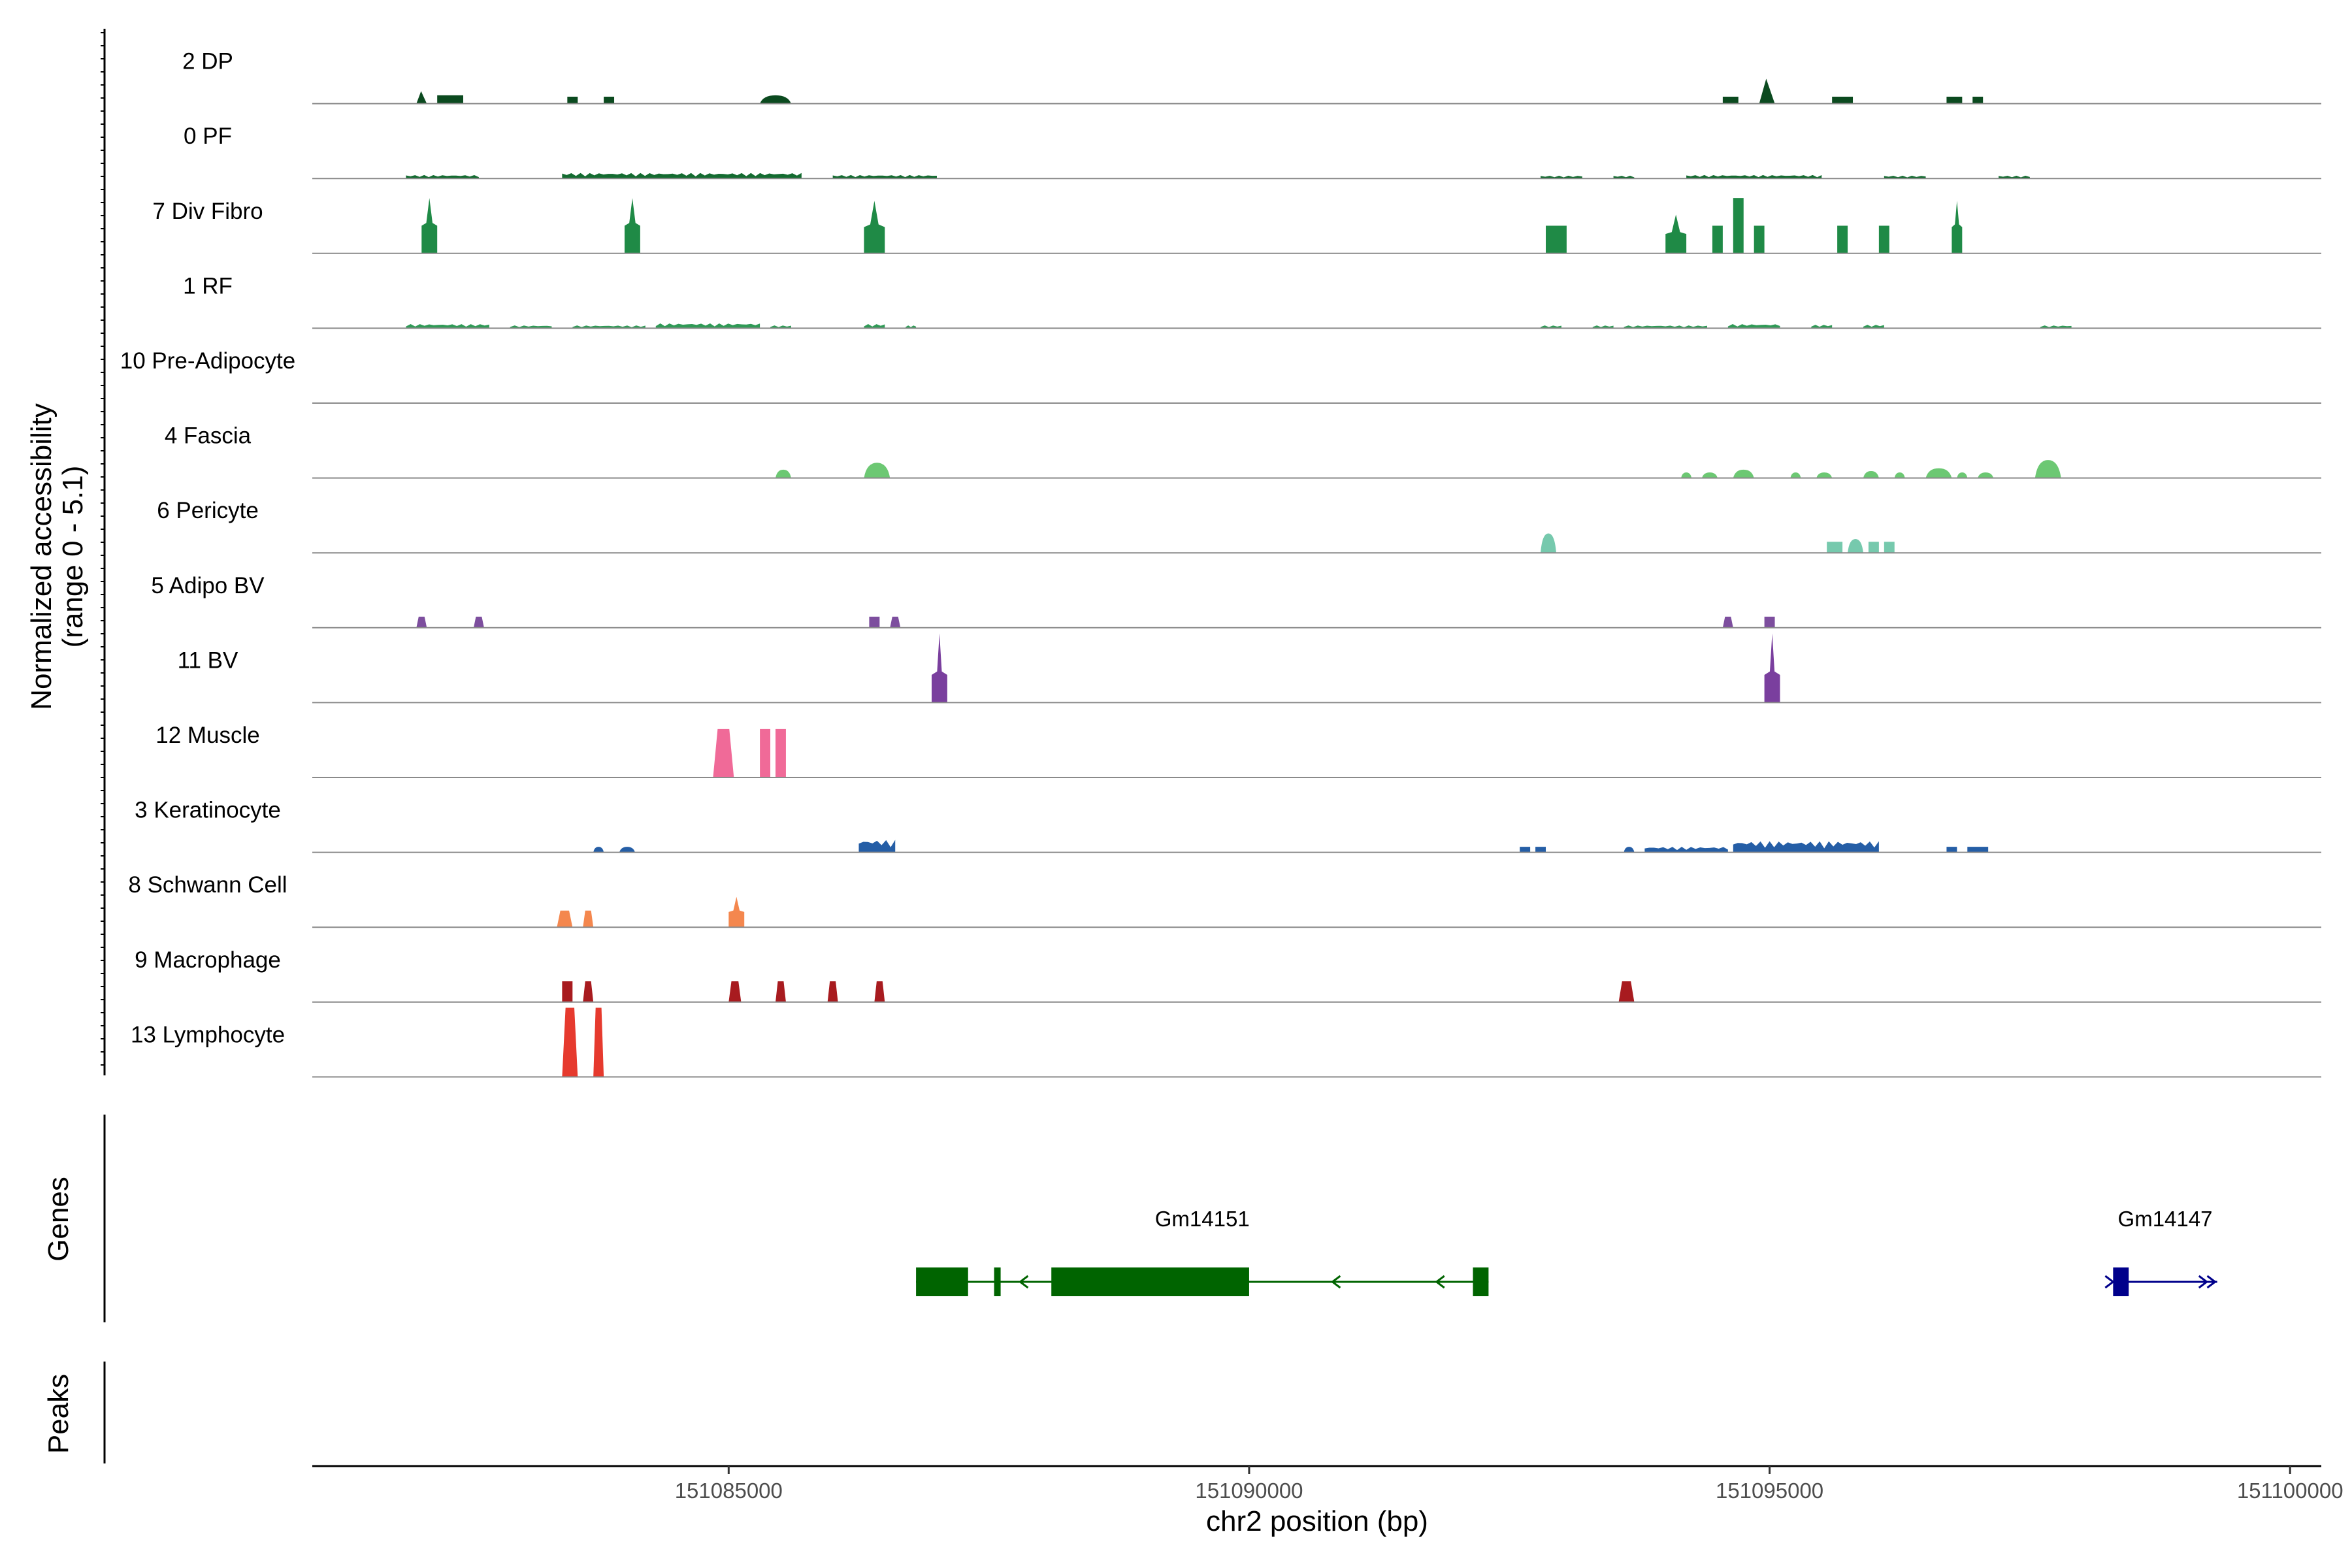 The height and width of the screenshot is (1568, 2352). What do you see at coordinates (103, 549) in the screenshot?
I see `coverage-y-axis-ticks` at bounding box center [103, 549].